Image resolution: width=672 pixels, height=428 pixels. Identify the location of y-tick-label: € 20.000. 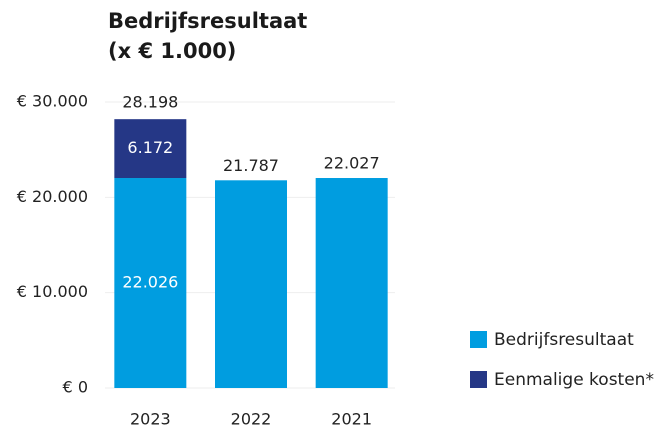
(52, 196).